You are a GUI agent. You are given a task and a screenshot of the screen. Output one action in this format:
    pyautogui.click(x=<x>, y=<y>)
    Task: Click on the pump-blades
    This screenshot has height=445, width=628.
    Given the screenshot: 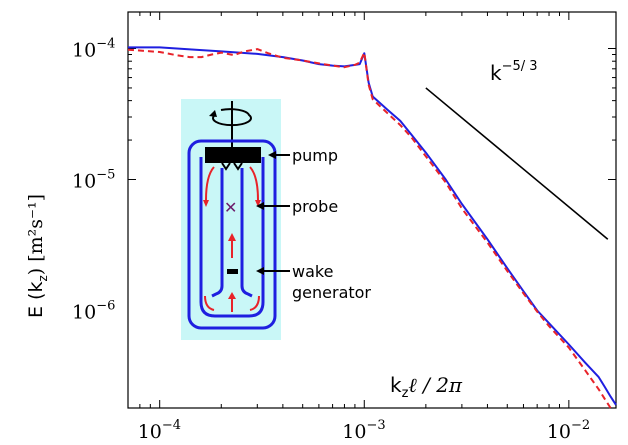 What is the action you would take?
    pyautogui.click(x=232, y=166)
    